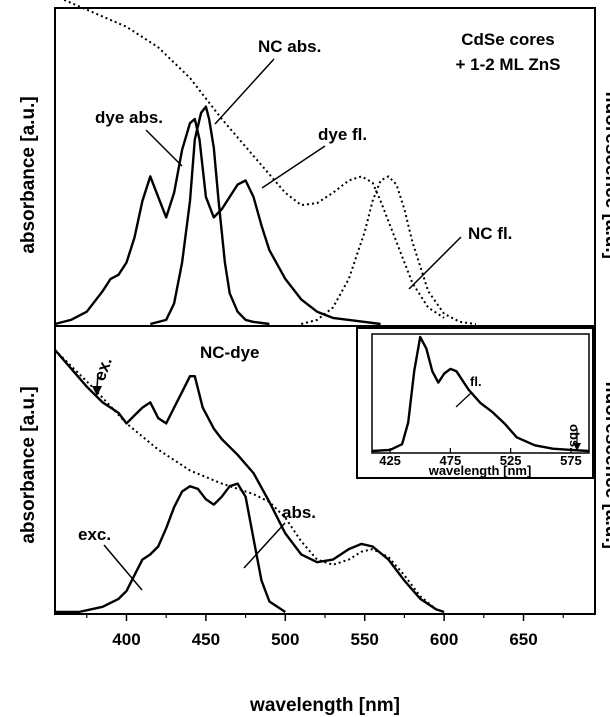  What do you see at coordinates (285, 639) in the screenshot?
I see `x-tick-label-500: 500` at bounding box center [285, 639].